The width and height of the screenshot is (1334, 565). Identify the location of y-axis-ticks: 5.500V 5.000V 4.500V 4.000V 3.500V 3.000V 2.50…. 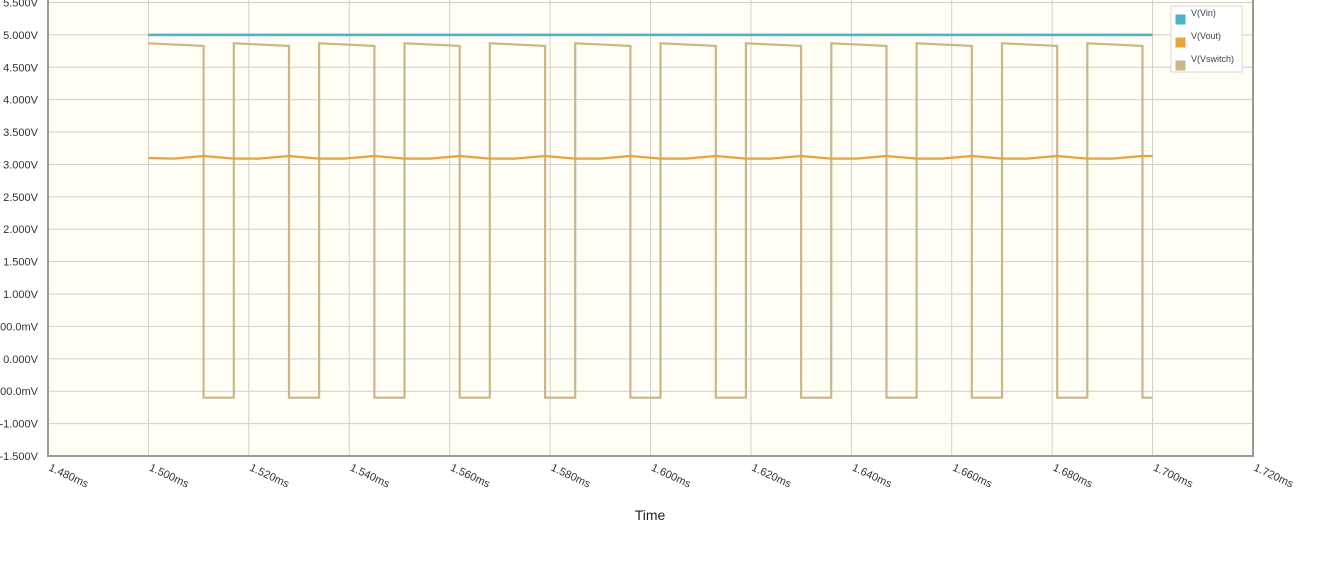
(19, 231).